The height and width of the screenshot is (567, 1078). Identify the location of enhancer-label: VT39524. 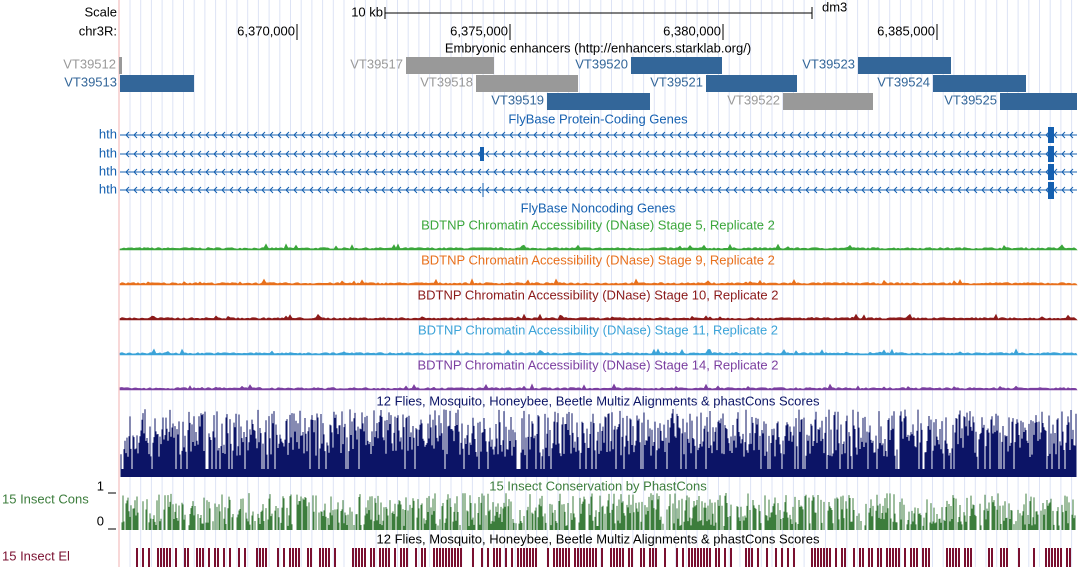
(903, 81).